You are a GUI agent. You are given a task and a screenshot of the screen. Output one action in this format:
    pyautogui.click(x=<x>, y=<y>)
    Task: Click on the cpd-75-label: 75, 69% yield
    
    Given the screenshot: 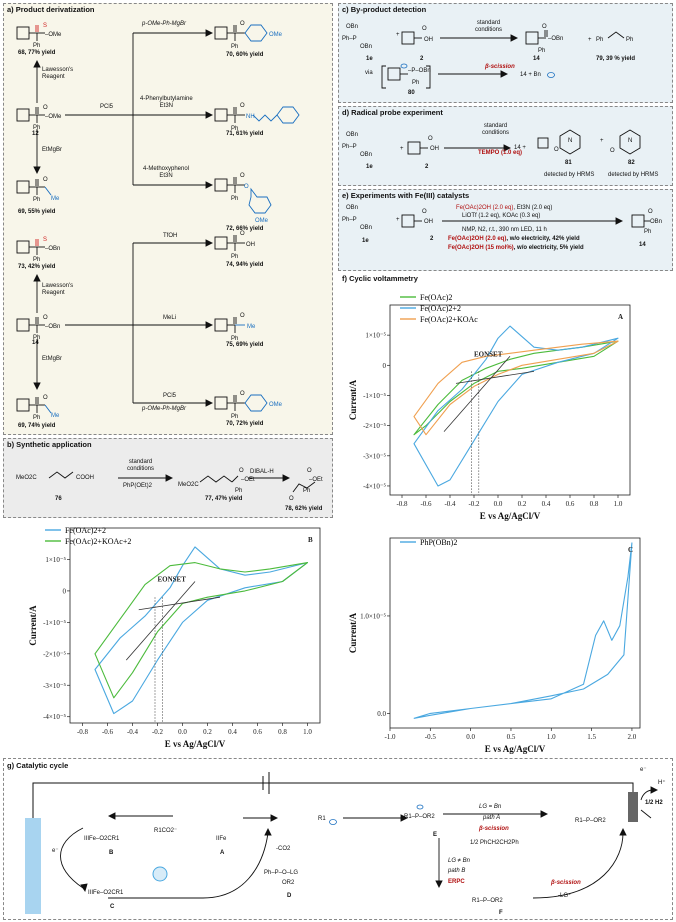 What is the action you would take?
    pyautogui.click(x=245, y=345)
    